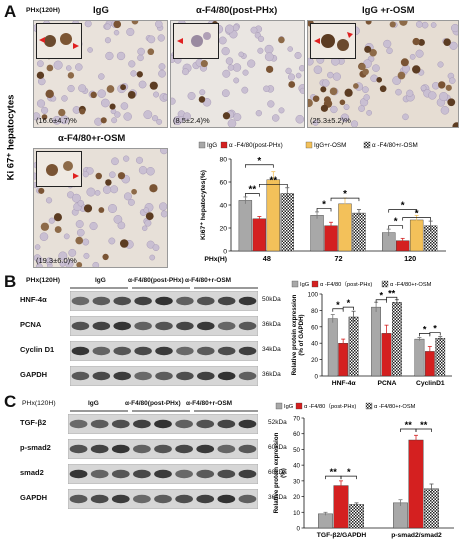 The height and width of the screenshot is (550, 460). I want to click on y-axis-label: Ki67⁺ hepatocytes(%), so click(203, 205).